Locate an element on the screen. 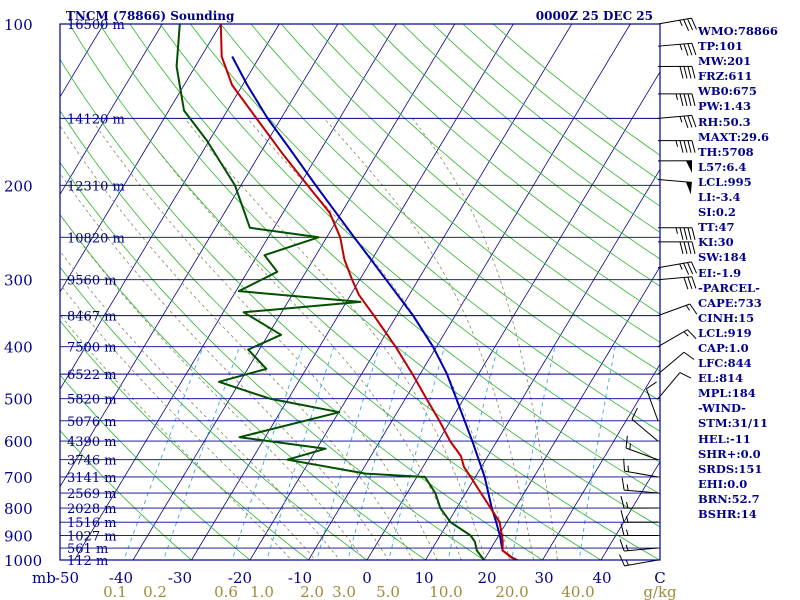 The image size is (800, 600). height-label: 14120 m is located at coordinates (96, 119).